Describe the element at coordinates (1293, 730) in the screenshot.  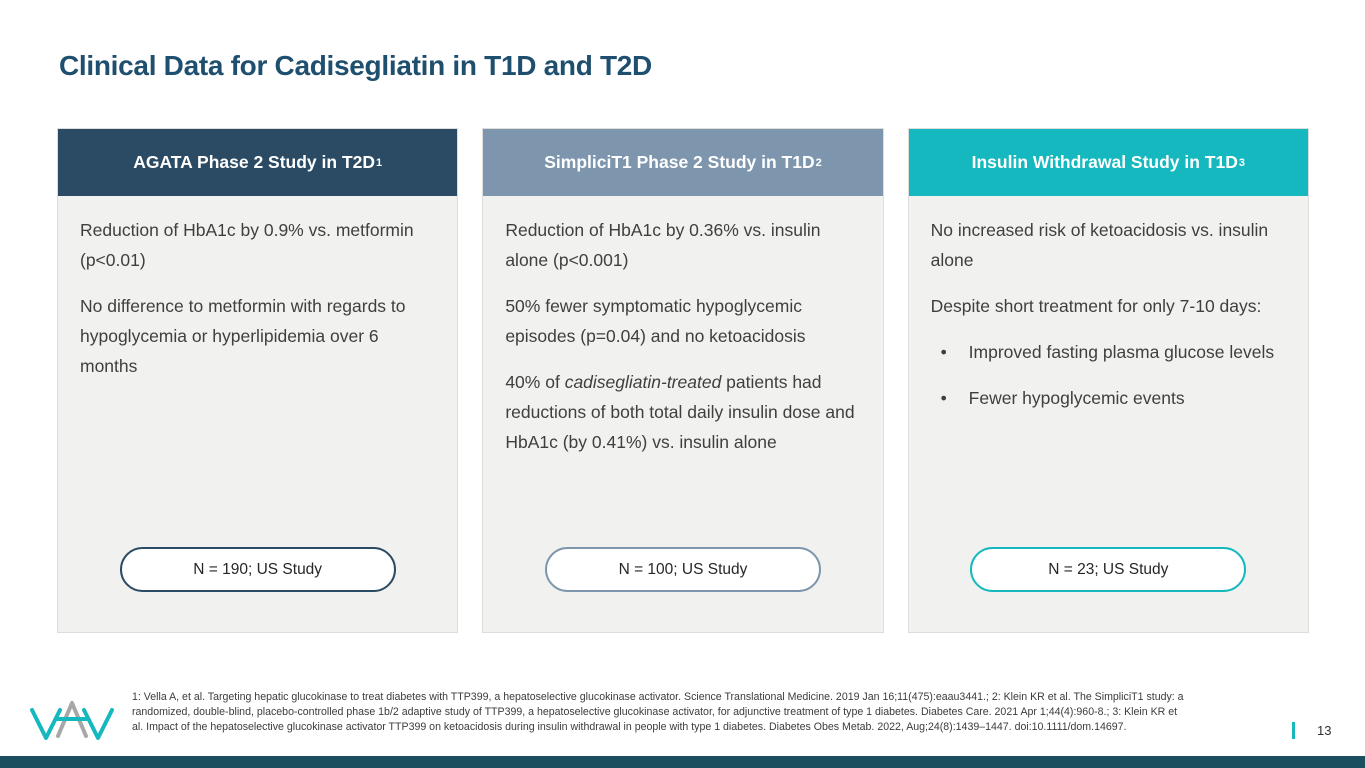
I see `page-accent-bar` at that location.